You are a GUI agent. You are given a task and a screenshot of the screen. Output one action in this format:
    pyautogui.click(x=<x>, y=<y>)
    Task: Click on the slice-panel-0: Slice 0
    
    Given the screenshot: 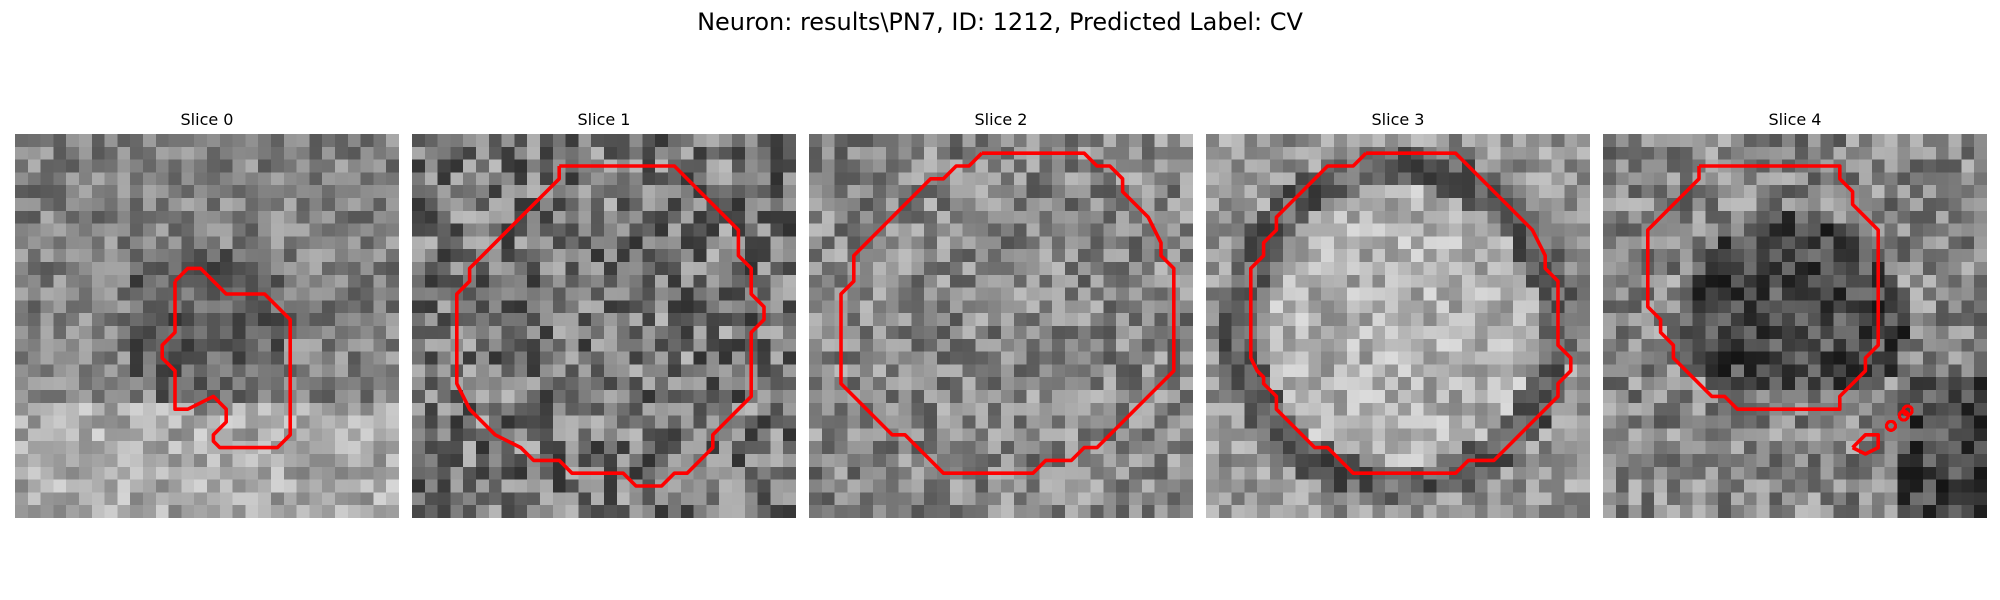 What is the action you would take?
    pyautogui.click(x=207, y=314)
    